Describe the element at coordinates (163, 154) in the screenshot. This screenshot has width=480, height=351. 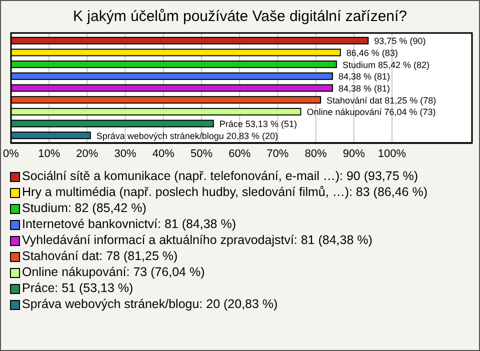
I see `x-tick-label: 40%` at that location.